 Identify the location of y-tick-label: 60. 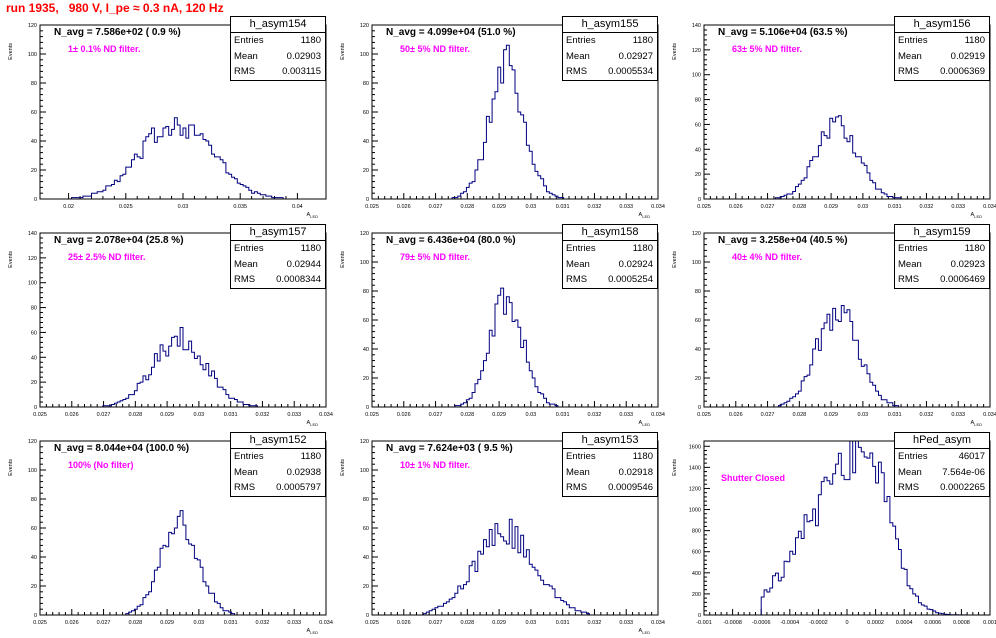
(34, 529).